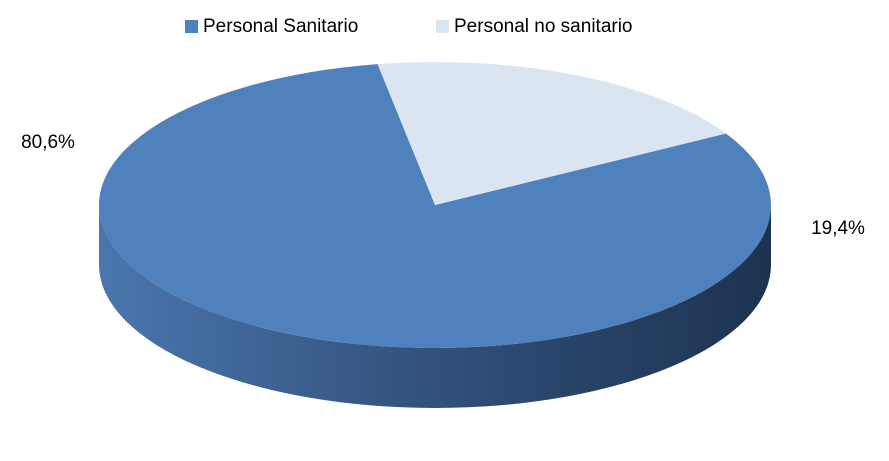 The image size is (889, 461). What do you see at coordinates (838, 228) in the screenshot?
I see `data-label: 19,4%` at bounding box center [838, 228].